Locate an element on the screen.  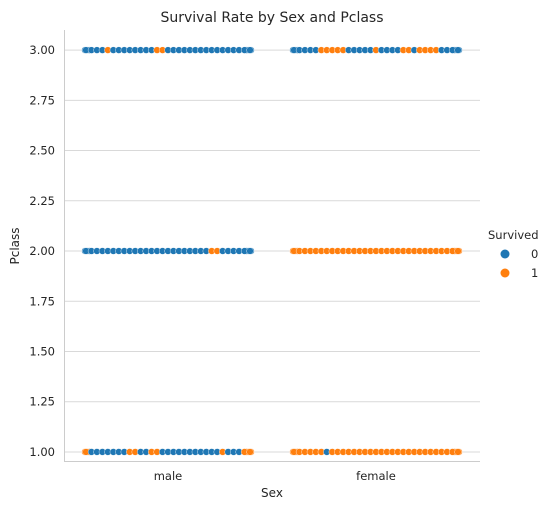
x-tick-label: female is located at coordinates (376, 476).